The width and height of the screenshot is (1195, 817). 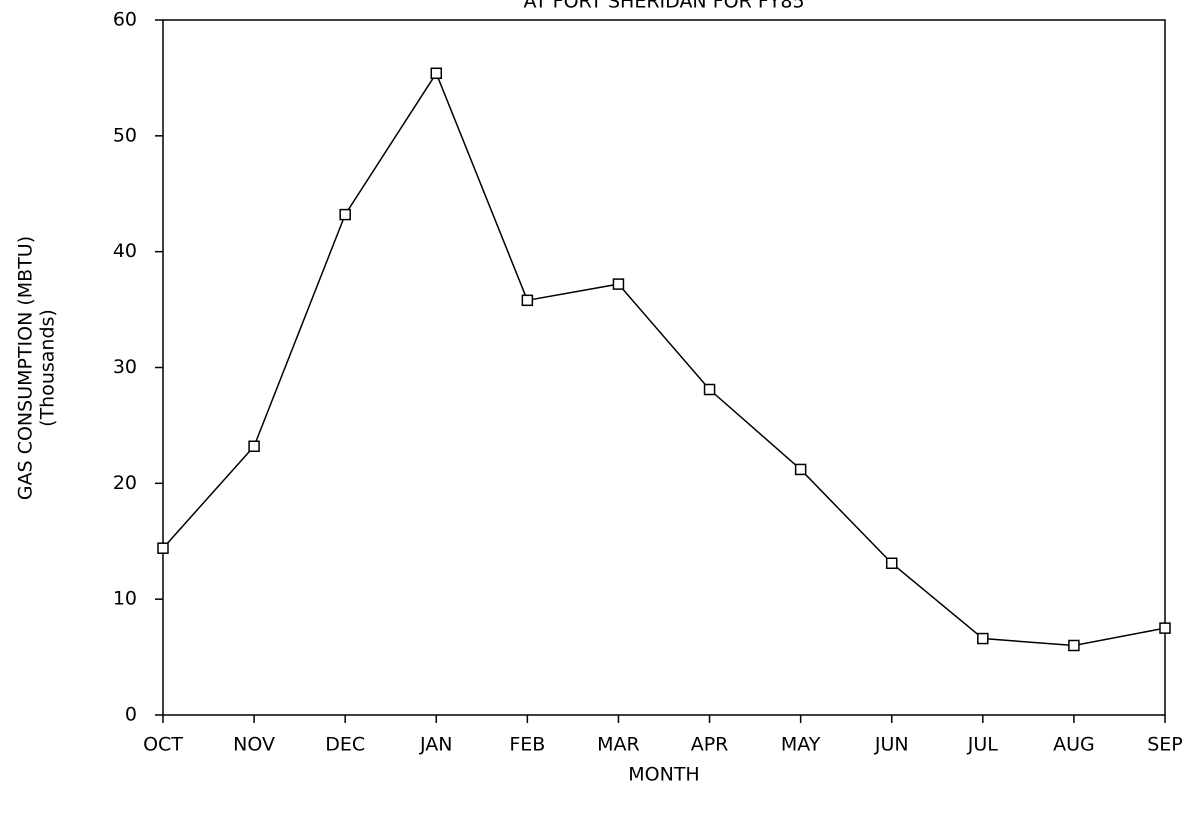 What do you see at coordinates (131, 715) in the screenshot?
I see `y-tick-label: 0` at bounding box center [131, 715].